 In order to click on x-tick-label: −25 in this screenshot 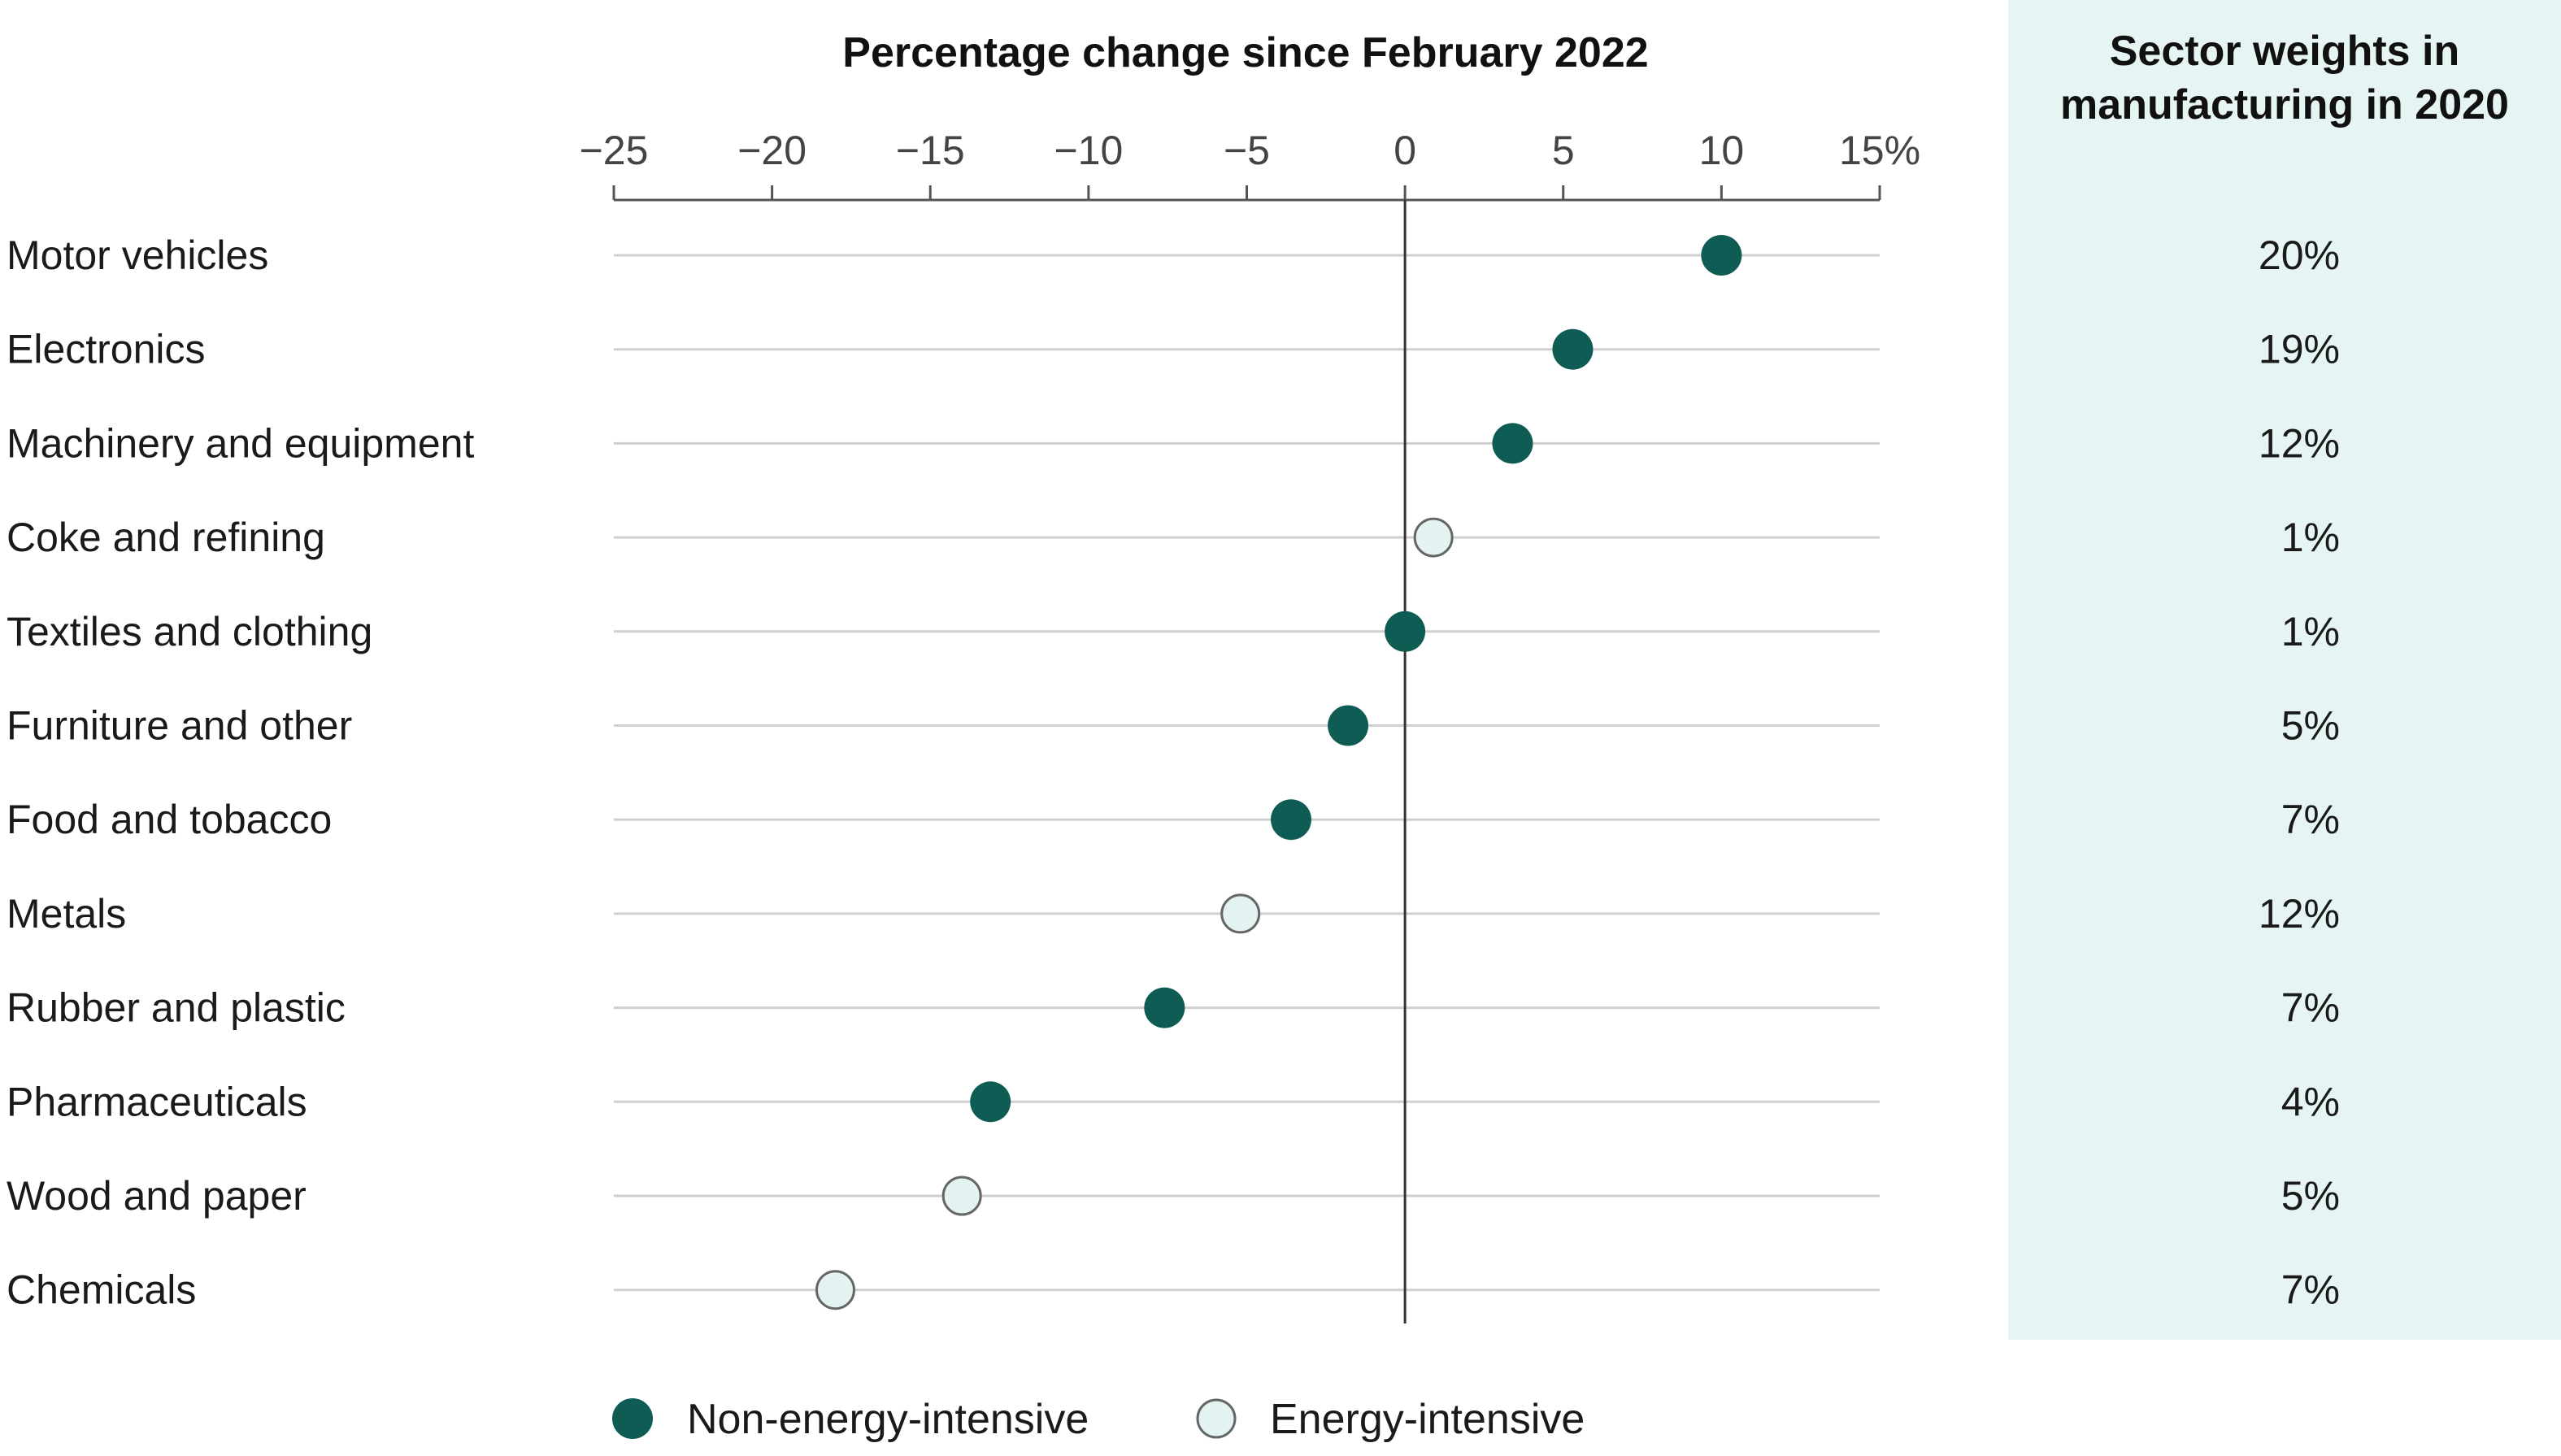, I will do `click(614, 151)`.